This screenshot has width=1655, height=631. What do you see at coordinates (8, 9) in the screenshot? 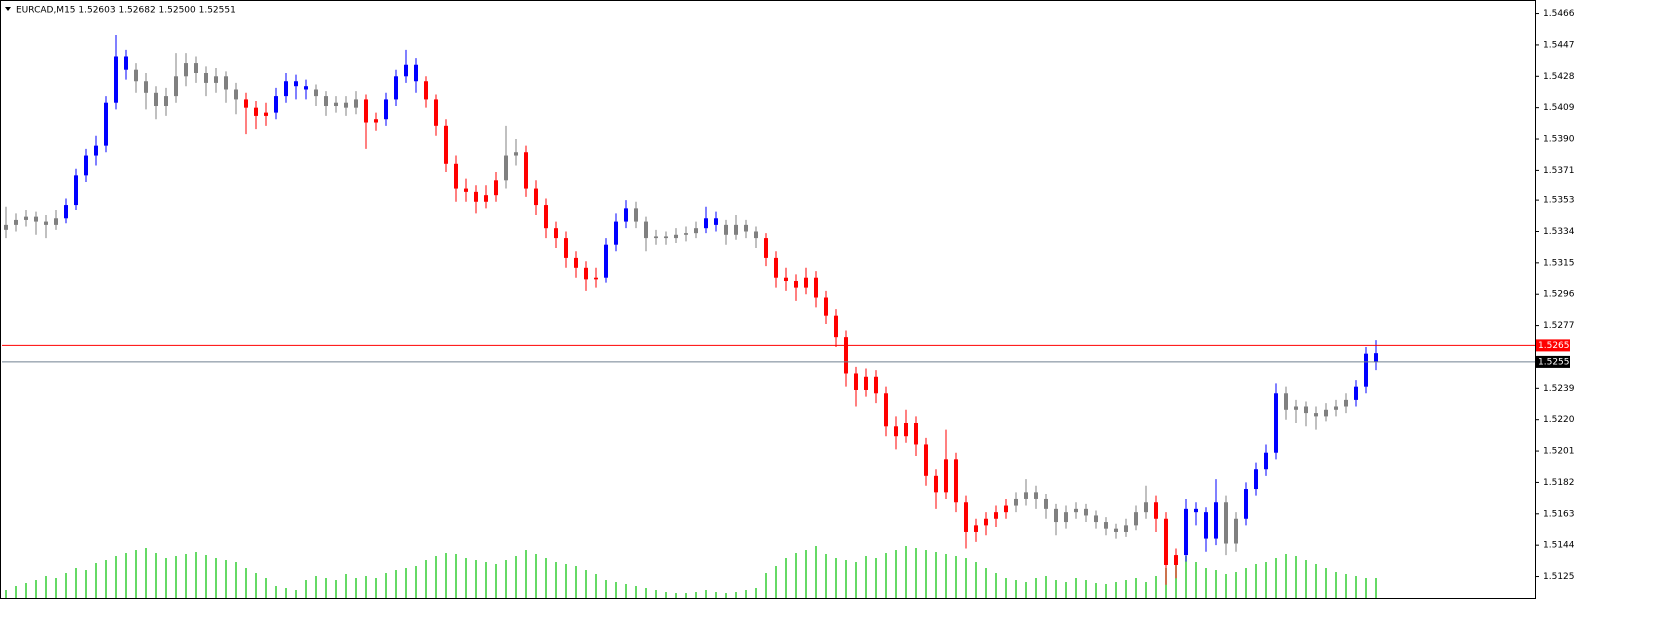
I see `header-arrow` at bounding box center [8, 9].